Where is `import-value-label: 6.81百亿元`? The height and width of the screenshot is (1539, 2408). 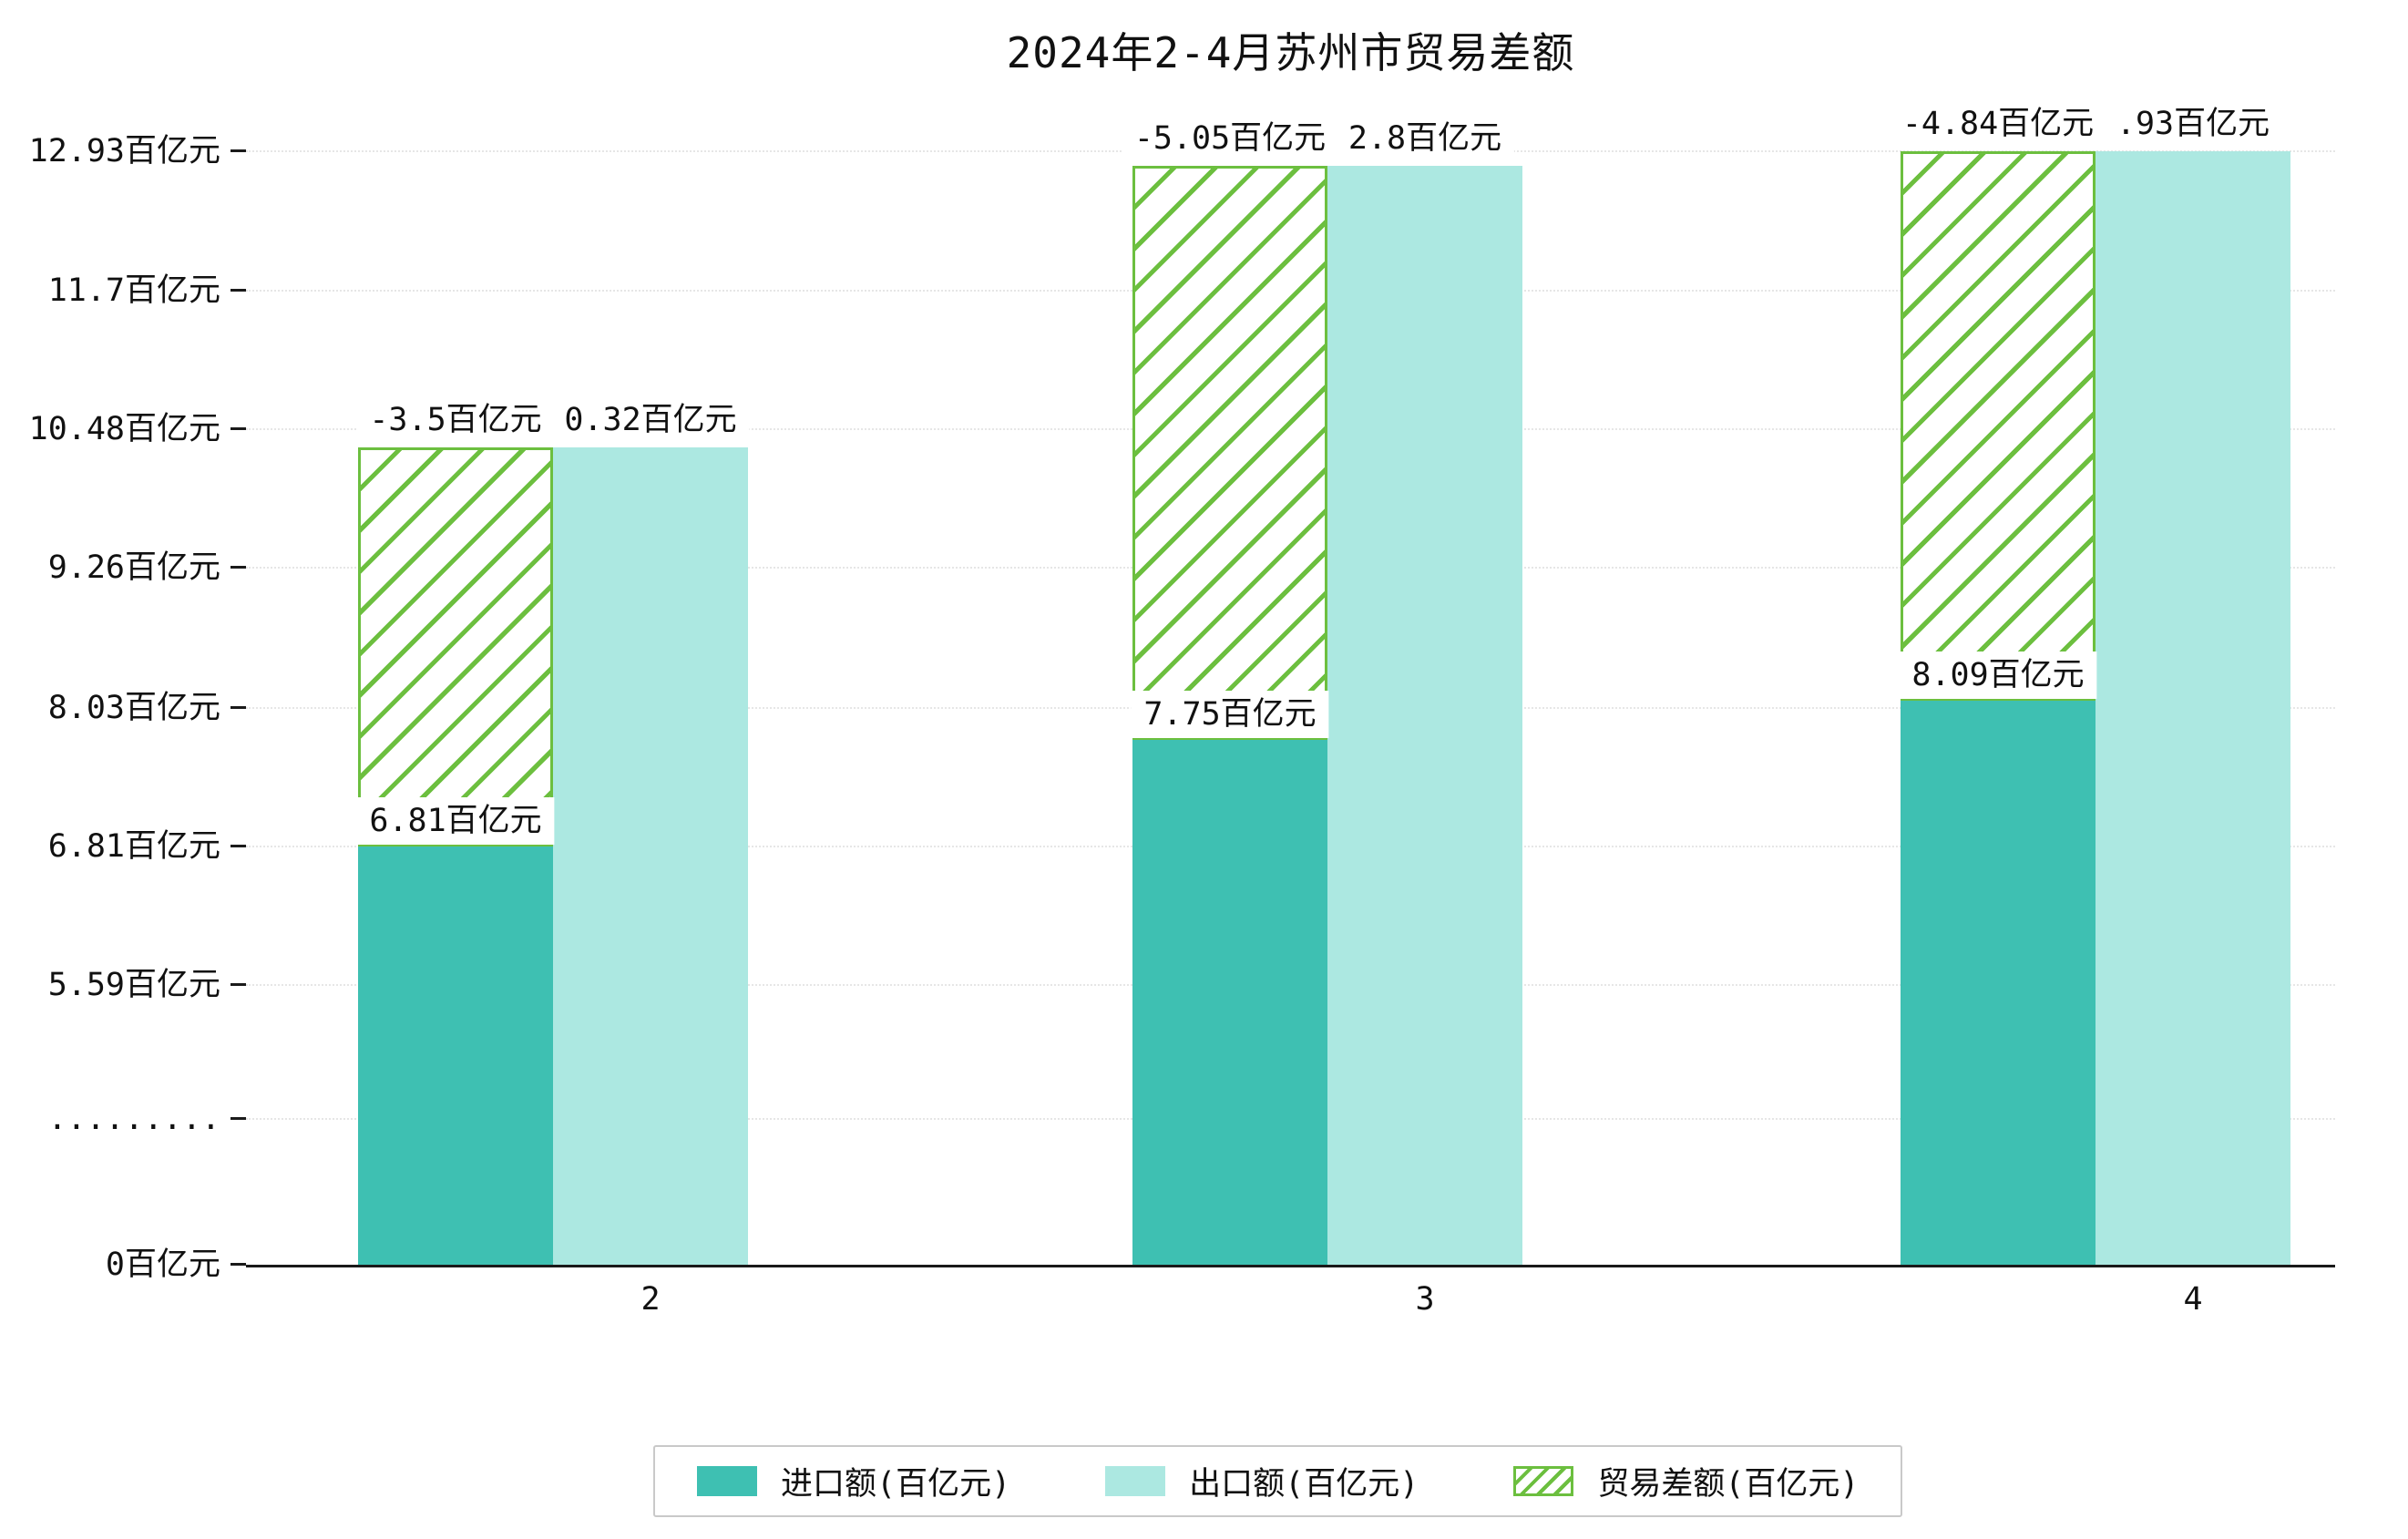
import-value-label: 6.81百亿元 is located at coordinates (456, 821).